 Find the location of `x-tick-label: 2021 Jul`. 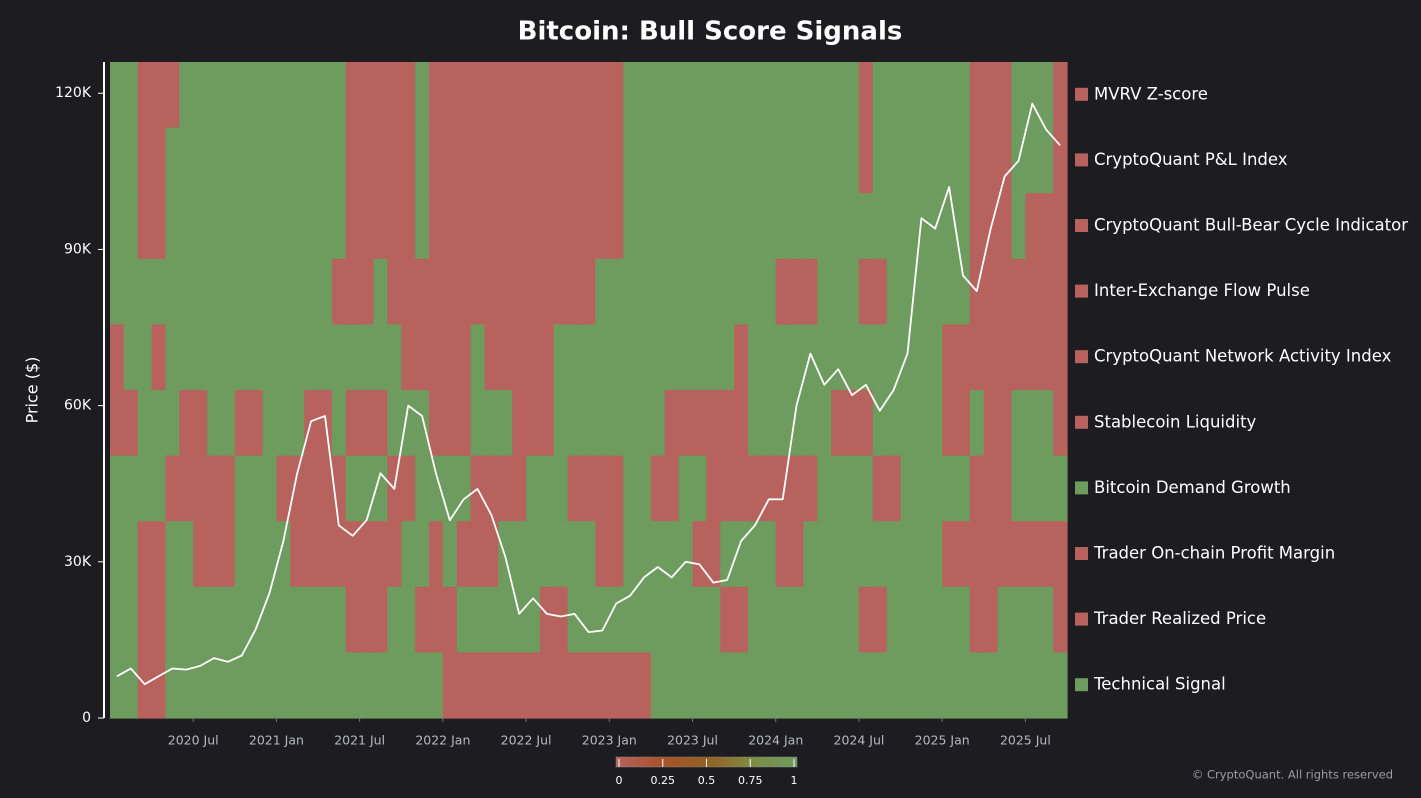

x-tick-label: 2021 Jul is located at coordinates (359, 740).